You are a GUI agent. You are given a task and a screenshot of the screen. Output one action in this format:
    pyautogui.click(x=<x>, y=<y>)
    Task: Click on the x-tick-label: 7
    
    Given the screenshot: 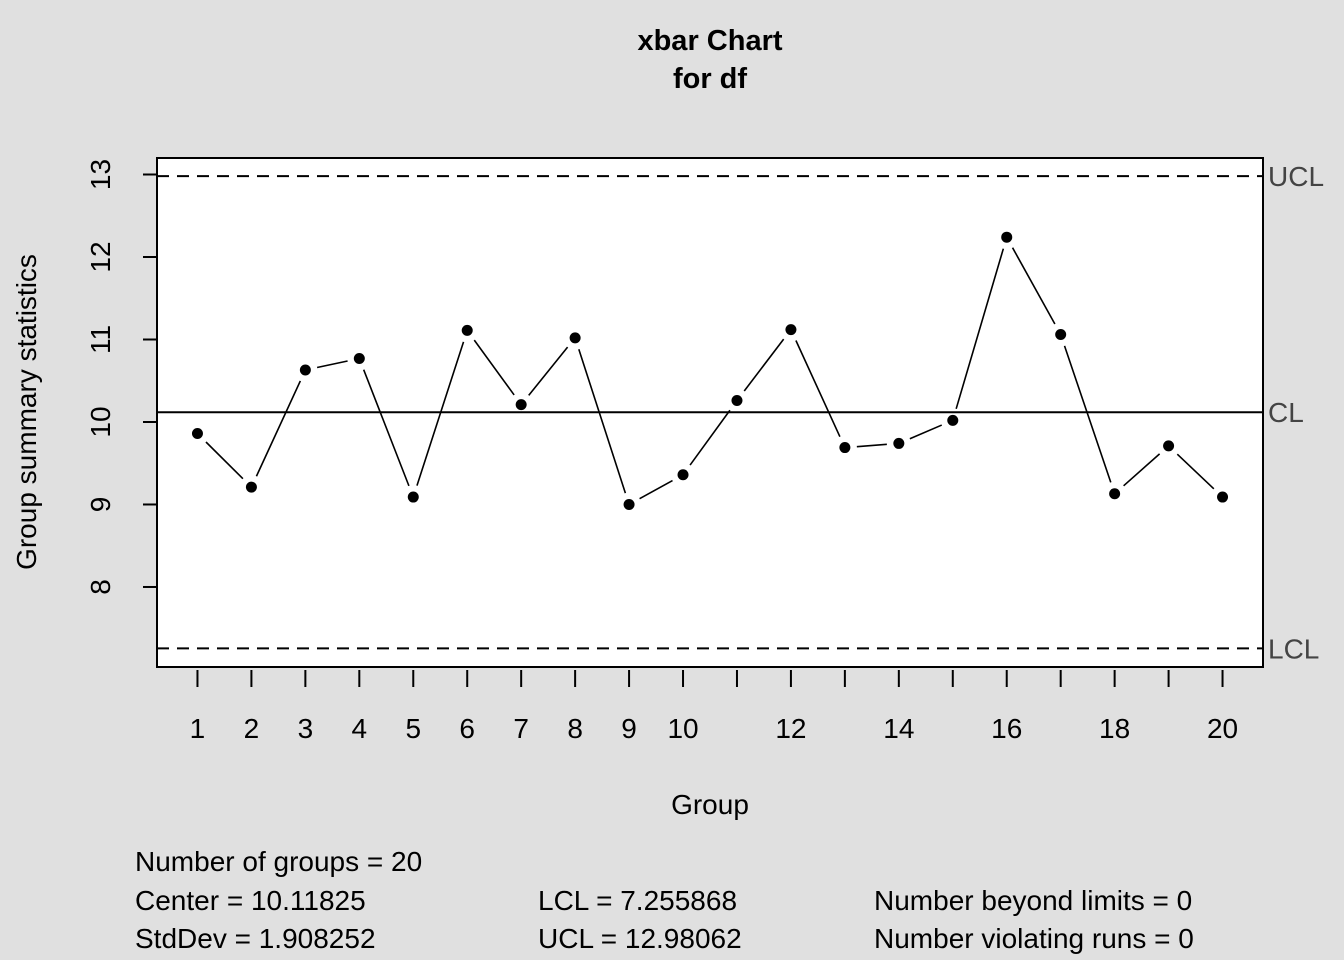 What is the action you would take?
    pyautogui.click(x=521, y=728)
    